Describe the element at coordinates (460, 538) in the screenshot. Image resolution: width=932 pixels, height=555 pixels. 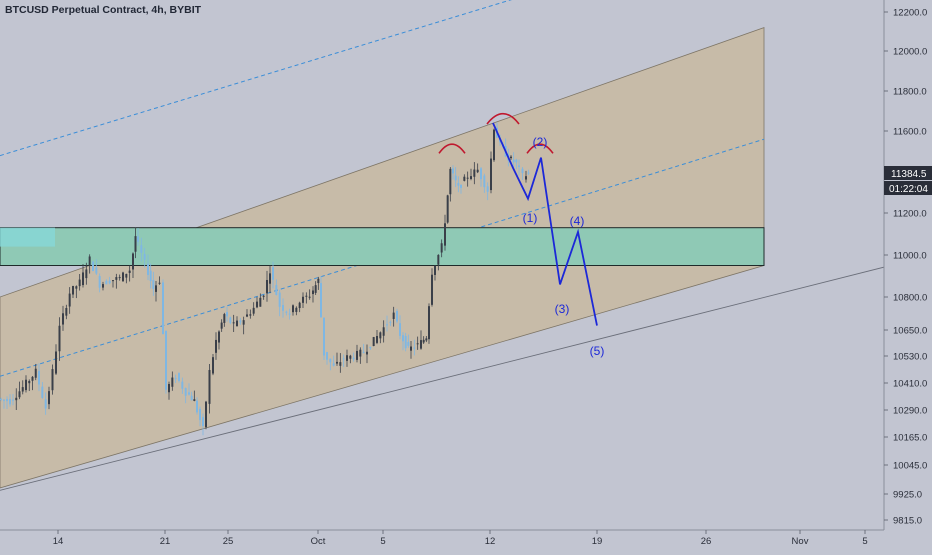
I see `time-scale-ticks: 14 21 25 Oct 5 12 19 26 Nov 5` at that location.